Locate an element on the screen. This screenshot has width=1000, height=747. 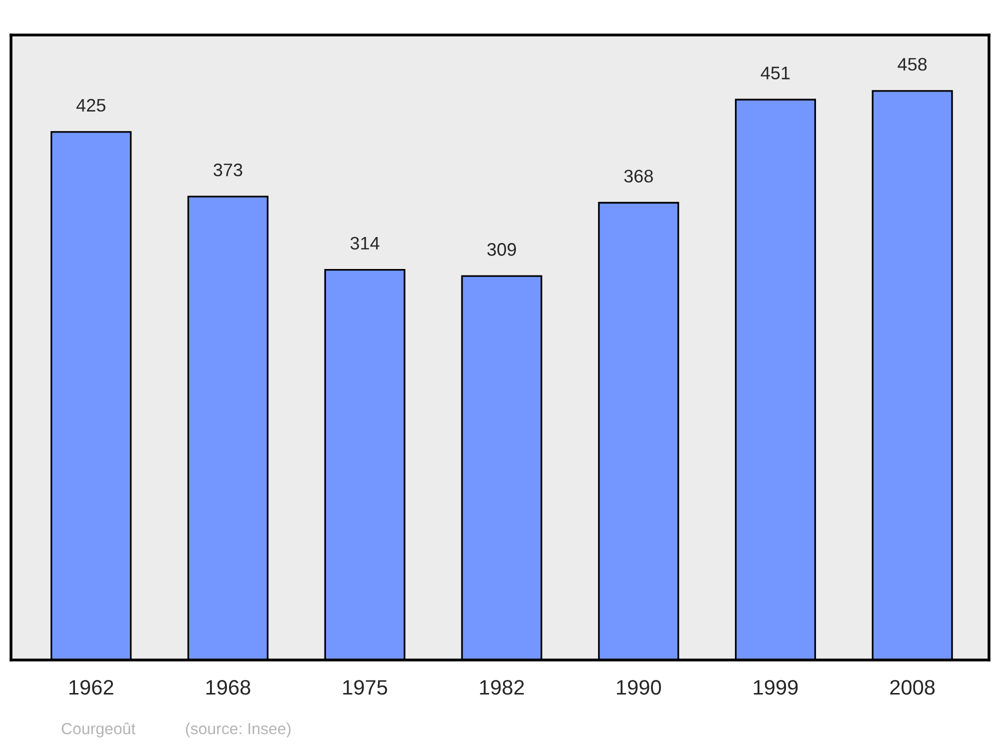
x-tick-label: 1962 is located at coordinates (91, 687).